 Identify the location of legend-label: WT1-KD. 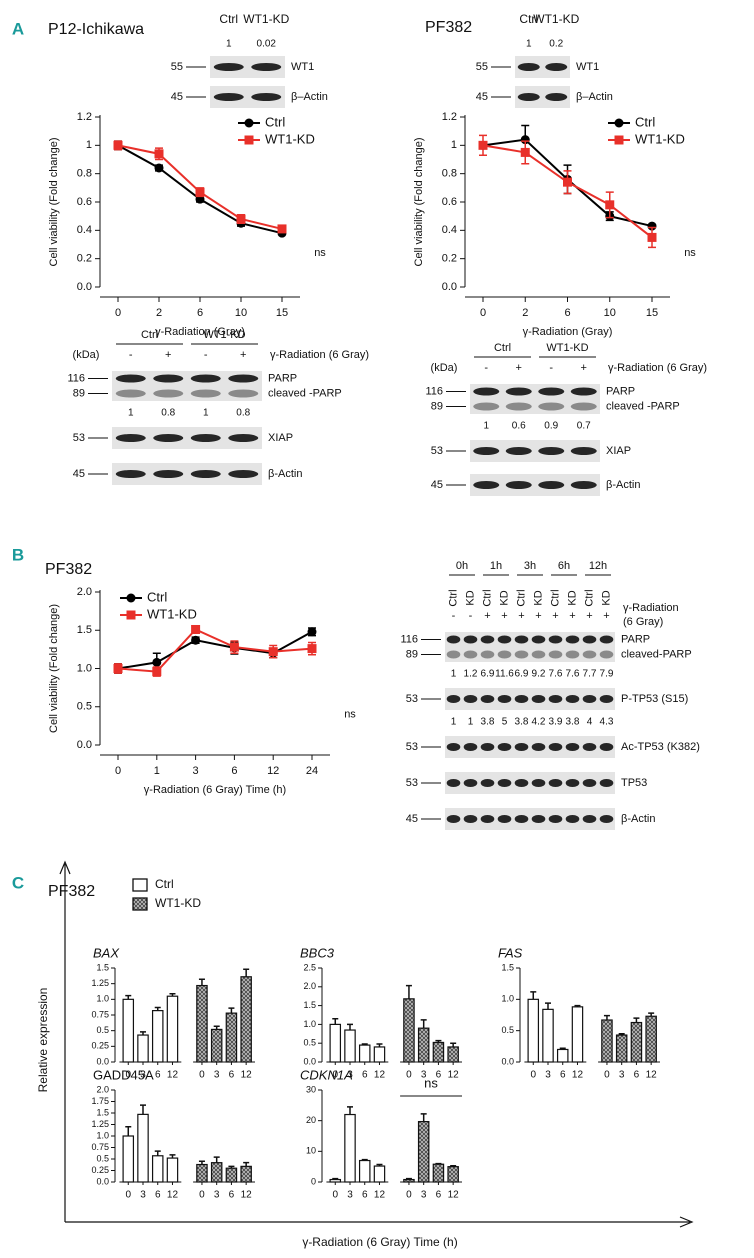
(290, 138).